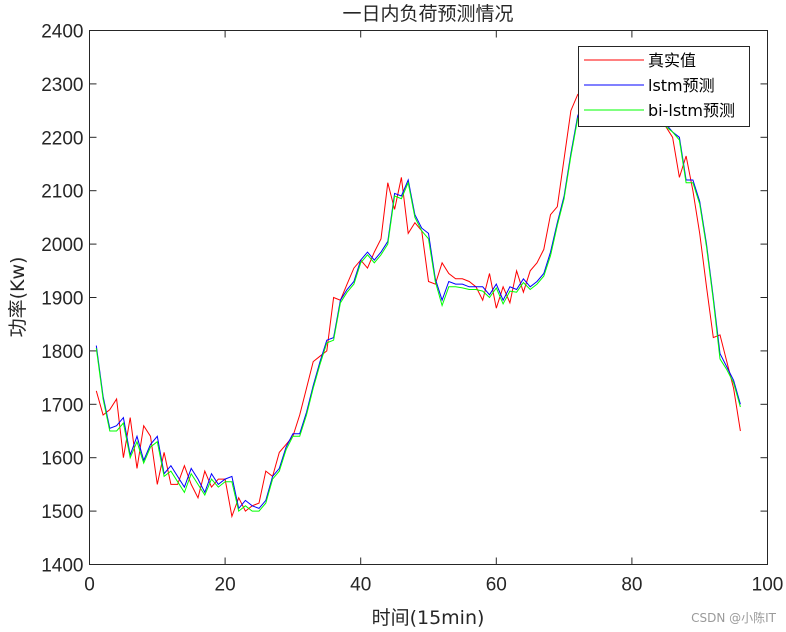 The width and height of the screenshot is (786, 632). Describe the element at coordinates (62, 32) in the screenshot. I see `y-tick-label: 2400` at that location.